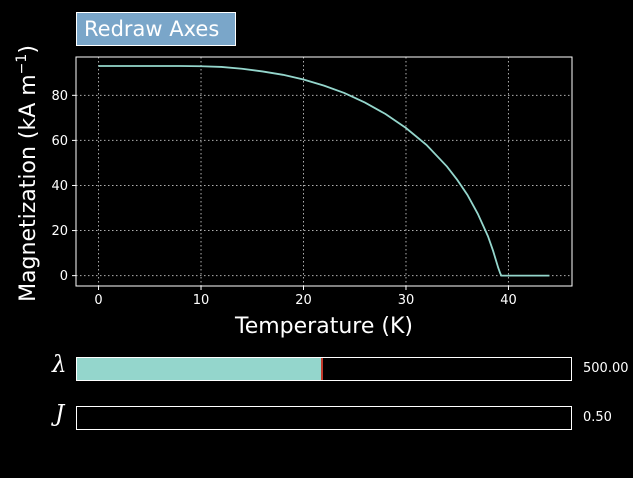 The width and height of the screenshot is (633, 478). Describe the element at coordinates (606, 368) in the screenshot. I see `lambda-value: 500.00` at that location.